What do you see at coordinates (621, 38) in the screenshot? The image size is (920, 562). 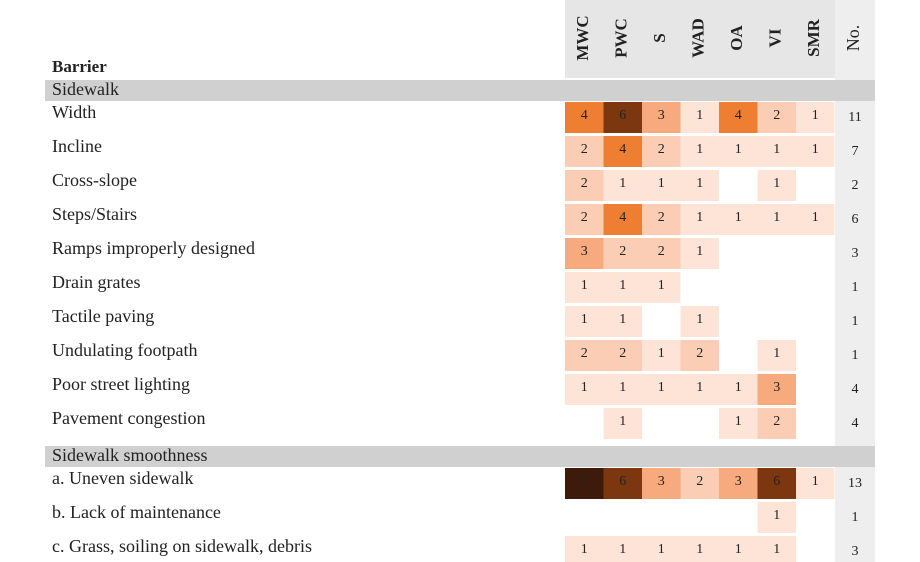 I see `column-header: PWC` at bounding box center [621, 38].